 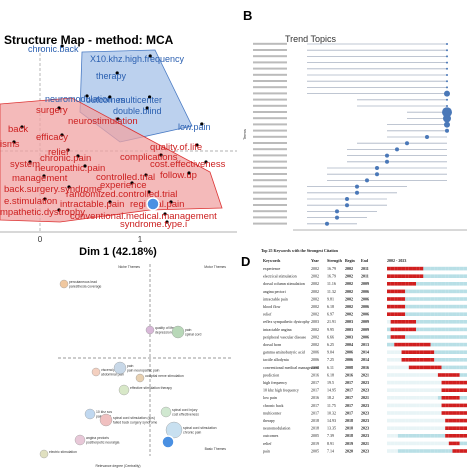 I want to click on burst-cell: gamma aminobutyric acid, so click(x=284, y=352).